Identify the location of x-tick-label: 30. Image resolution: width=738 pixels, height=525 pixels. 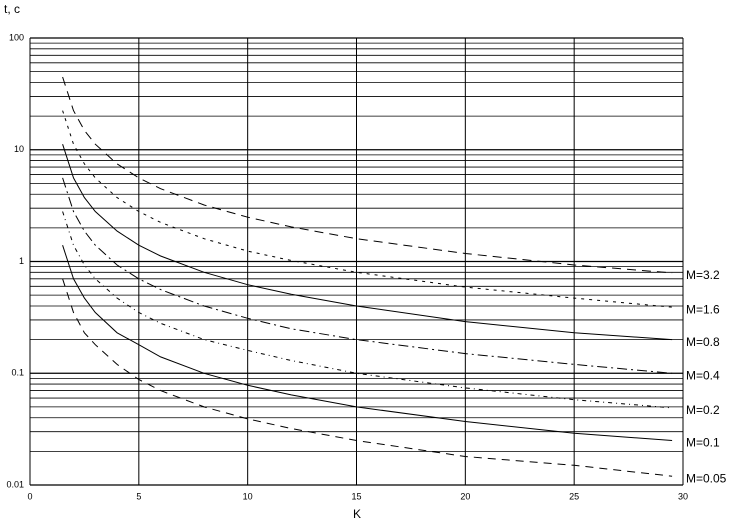
(683, 496).